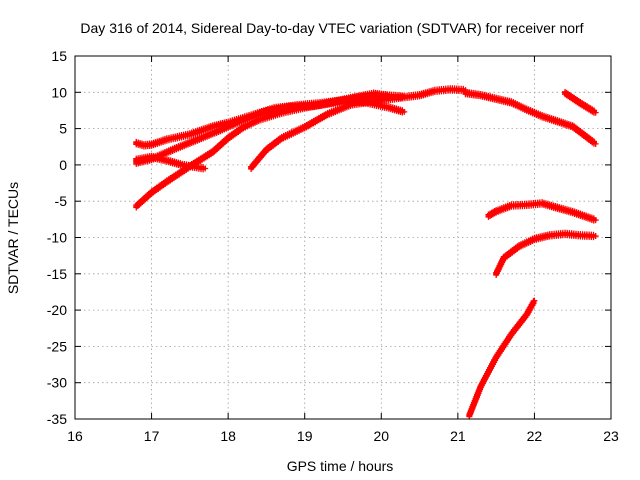 Image resolution: width=640 pixels, height=480 pixels. What do you see at coordinates (535, 436) in the screenshot?
I see `x-tick-label: 22` at bounding box center [535, 436].